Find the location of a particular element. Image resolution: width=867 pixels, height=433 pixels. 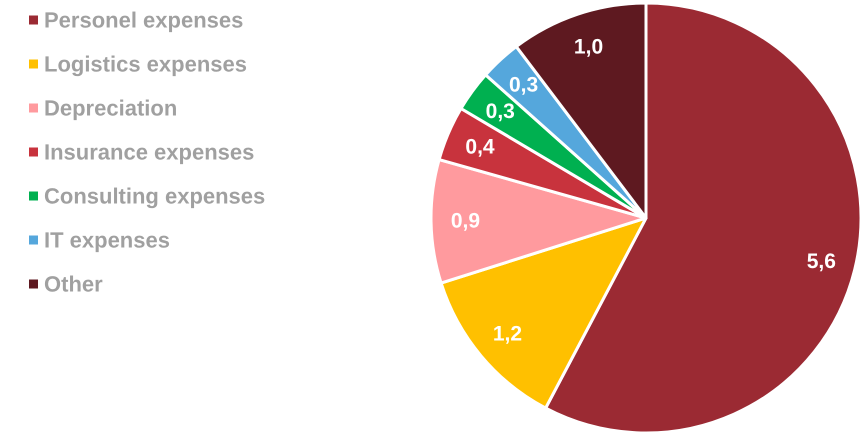

legend-label: Personel expenses is located at coordinates (144, 20).